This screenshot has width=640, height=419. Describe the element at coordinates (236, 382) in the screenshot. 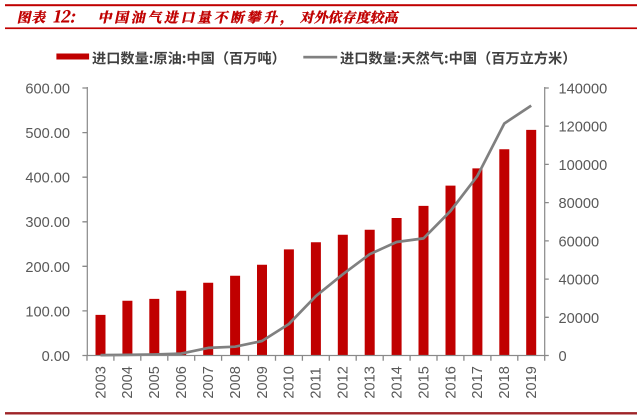

I see `svg-text: 2008` at that location.